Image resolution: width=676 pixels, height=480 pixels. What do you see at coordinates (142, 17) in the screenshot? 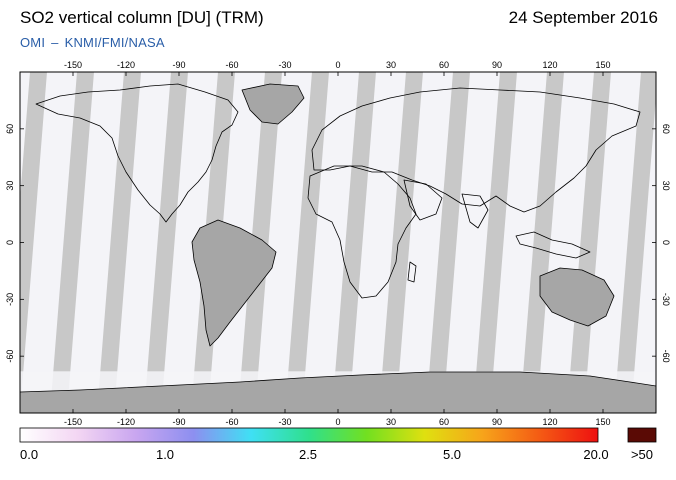
I see `map-title: SO2 vertical column [DU] (TRM)` at bounding box center [142, 17].